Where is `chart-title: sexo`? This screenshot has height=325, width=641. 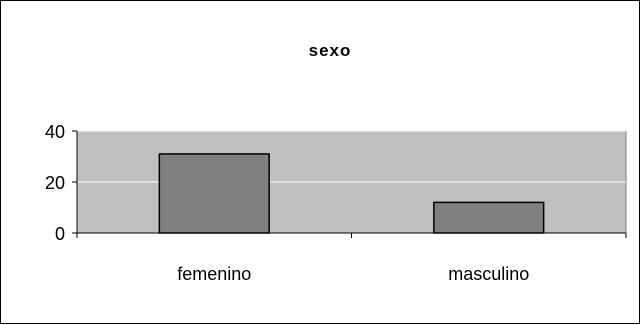
chart-title: sexo is located at coordinates (330, 50).